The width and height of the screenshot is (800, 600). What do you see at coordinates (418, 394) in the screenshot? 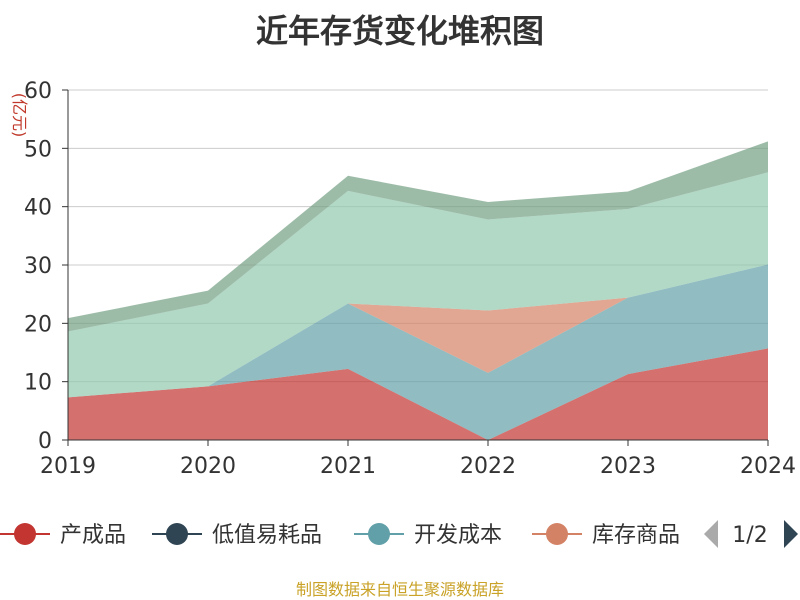
I see `area-产成品` at bounding box center [418, 394].